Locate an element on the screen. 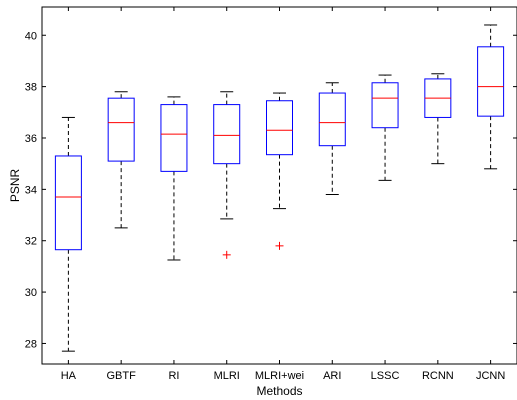 The height and width of the screenshot is (400, 517). y-axis-label: PSNR is located at coordinates (15, 185).